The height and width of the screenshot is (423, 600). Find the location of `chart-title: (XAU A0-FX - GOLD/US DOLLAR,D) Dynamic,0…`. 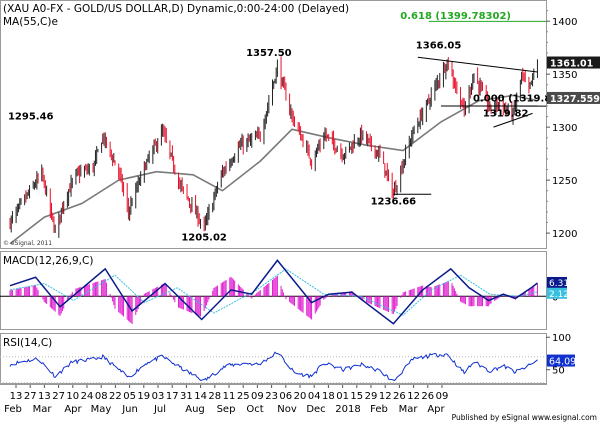

chart-title: (XAU A0-FX - GOLD/US DOLLAR,D) Dynamic,0… is located at coordinates (176, 9).